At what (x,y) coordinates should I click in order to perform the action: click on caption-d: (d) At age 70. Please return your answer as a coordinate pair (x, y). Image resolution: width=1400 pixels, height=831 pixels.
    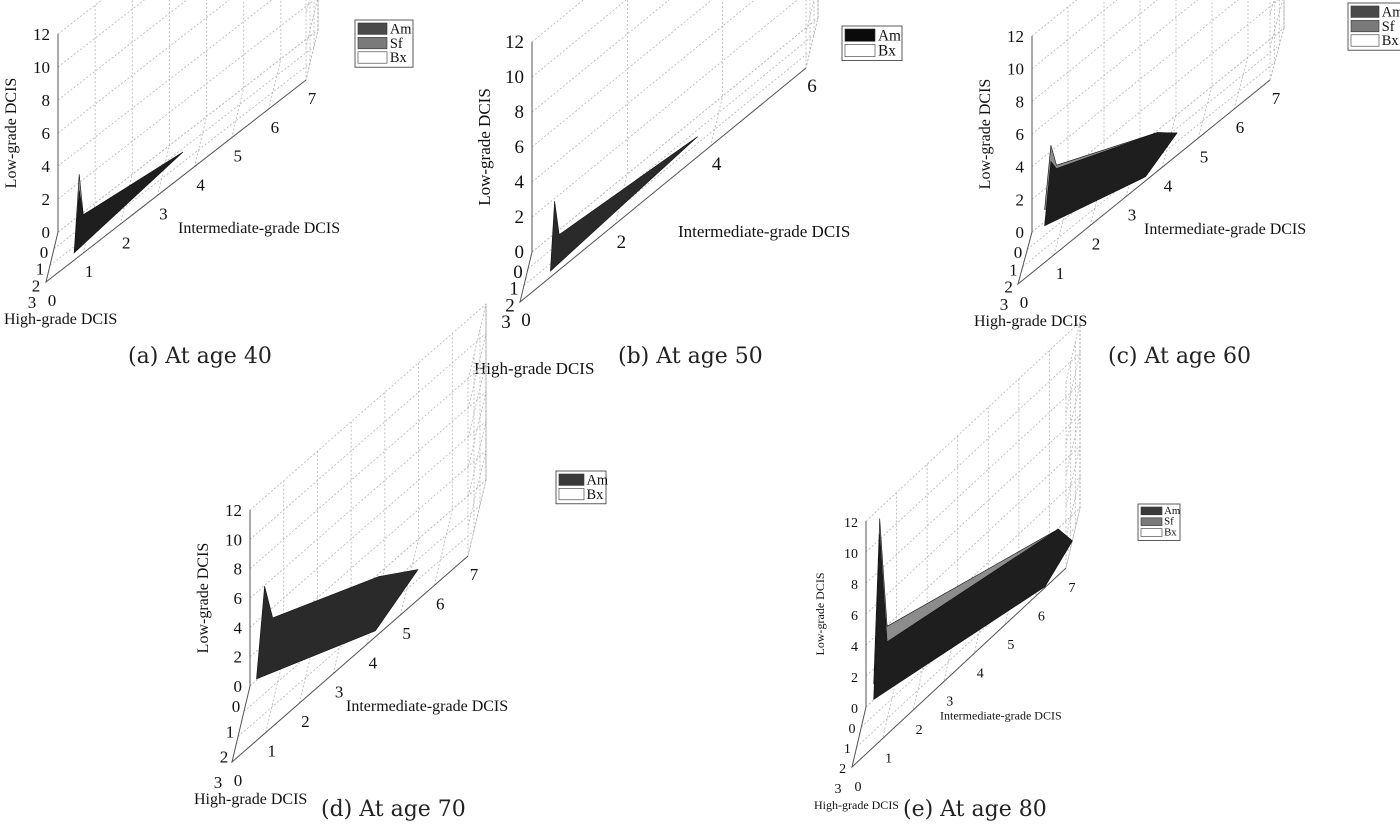
    Looking at the image, I should click on (393, 809).